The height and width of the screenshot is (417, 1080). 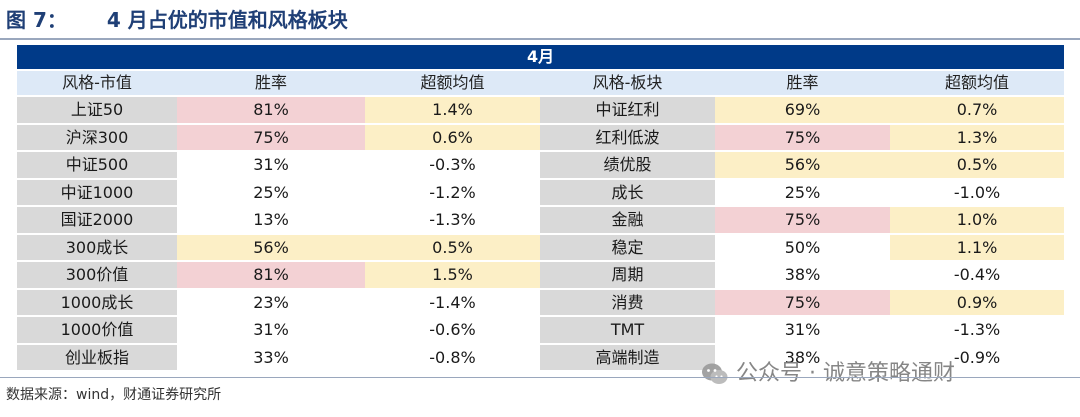 What do you see at coordinates (271, 357) in the screenshot?
I see `size-win-rate: 33%` at bounding box center [271, 357].